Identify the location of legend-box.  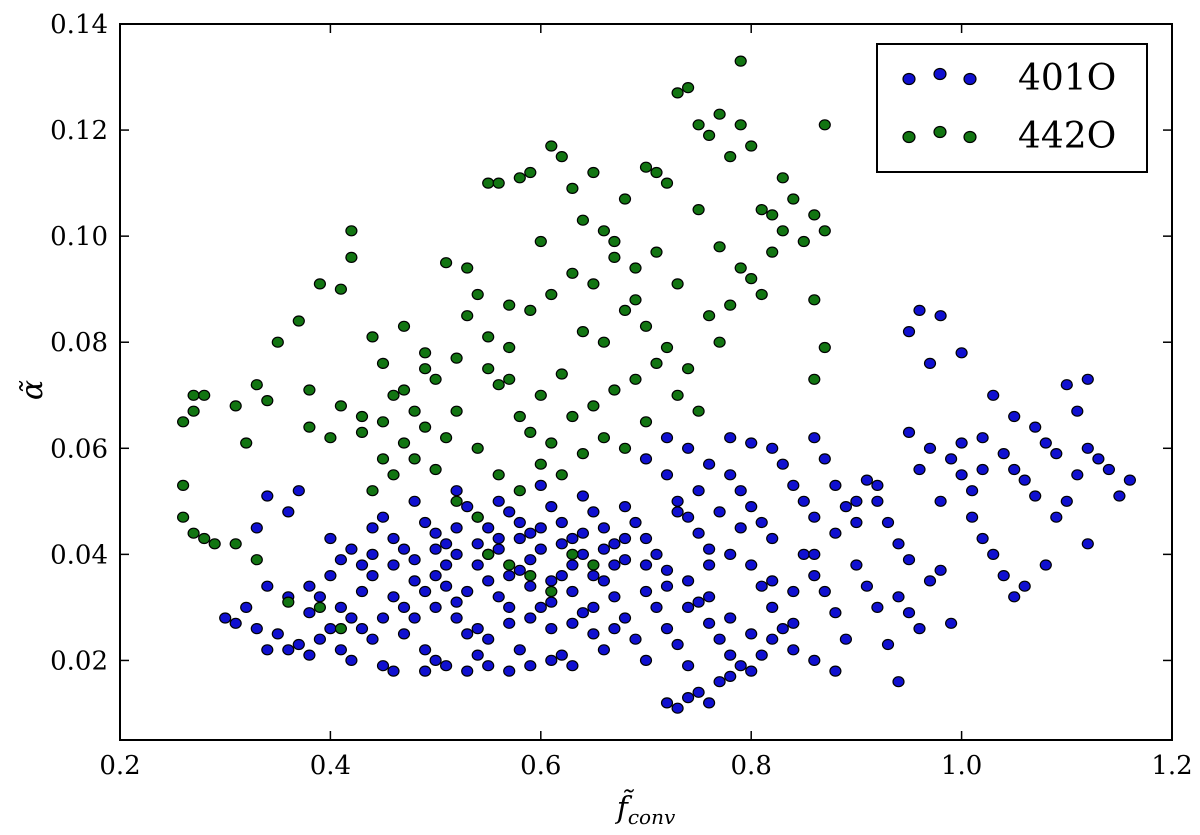
(1012, 108).